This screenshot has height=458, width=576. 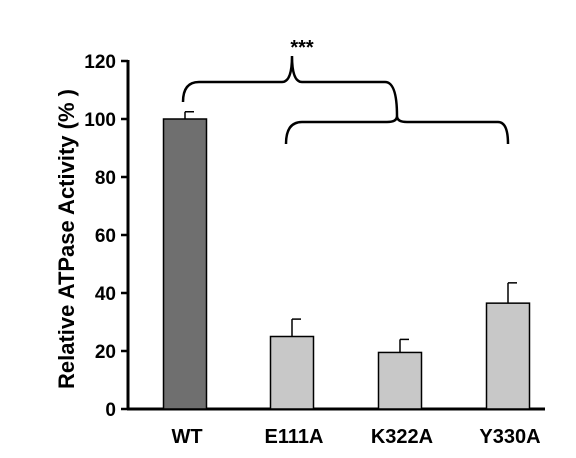 I want to click on y-tick-label: 100, so click(x=100, y=120).